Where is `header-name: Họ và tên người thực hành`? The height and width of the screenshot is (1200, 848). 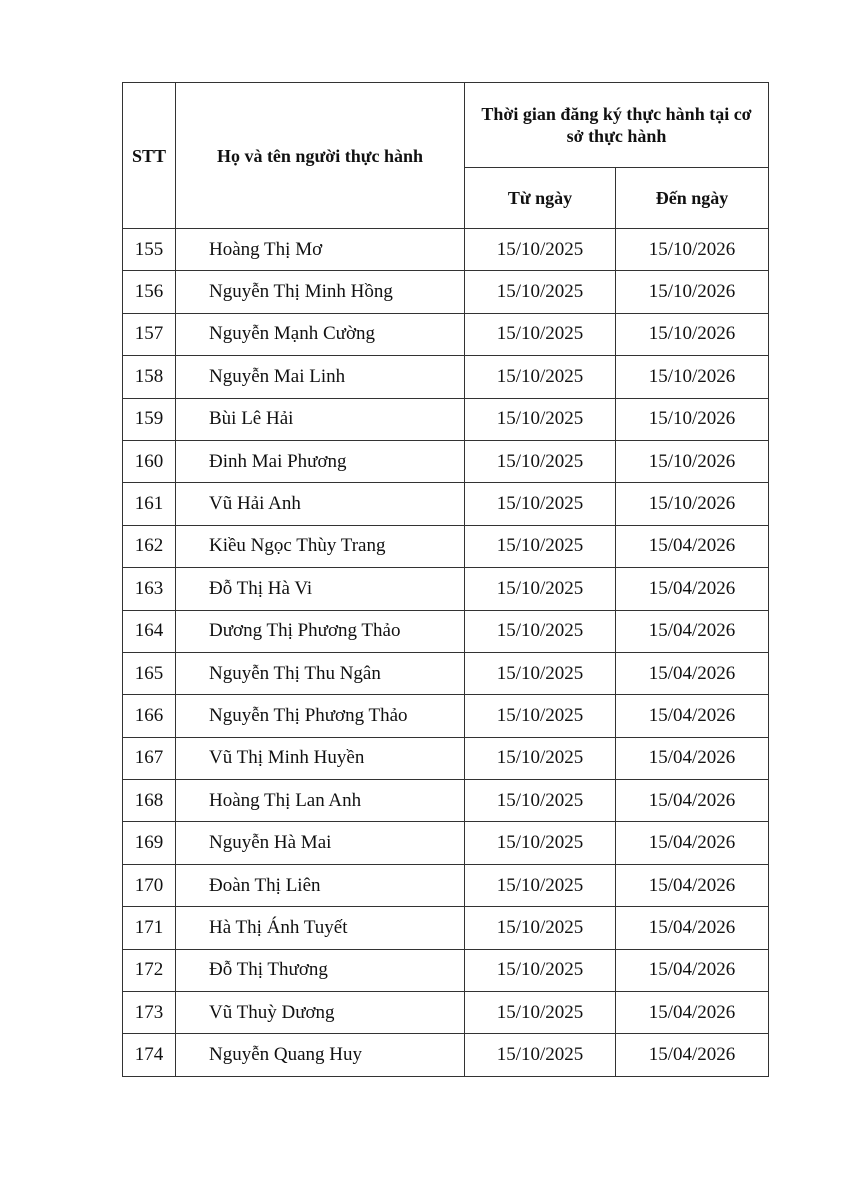 header-name: Họ và tên người thực hành is located at coordinates (320, 155).